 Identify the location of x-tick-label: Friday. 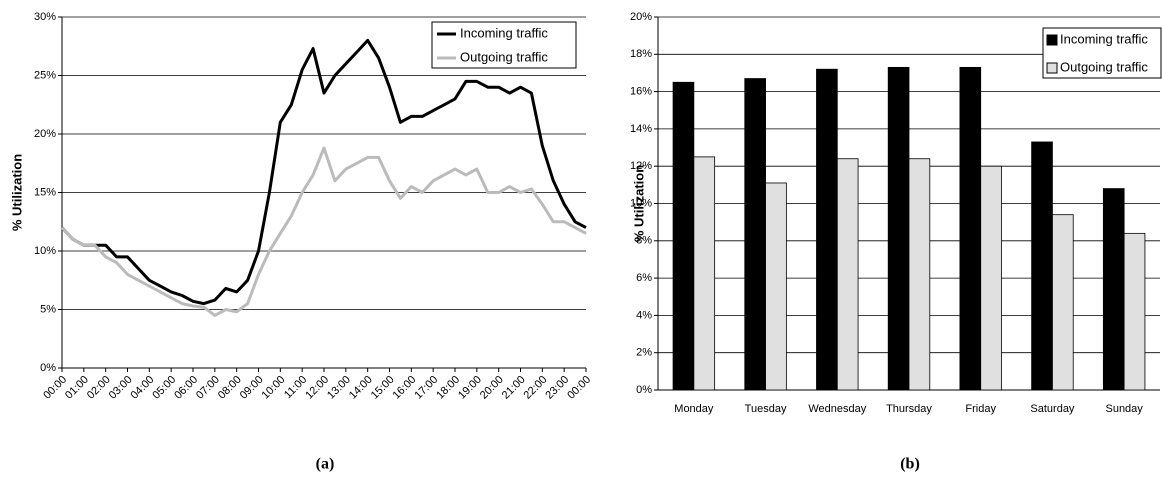
(980, 409).